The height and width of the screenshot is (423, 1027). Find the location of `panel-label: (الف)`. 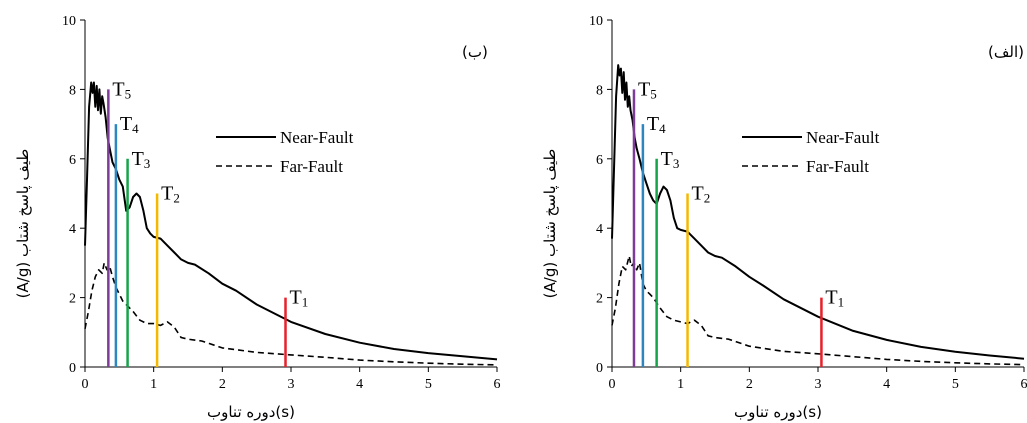

panel-label: (الف) is located at coordinates (1006, 52).